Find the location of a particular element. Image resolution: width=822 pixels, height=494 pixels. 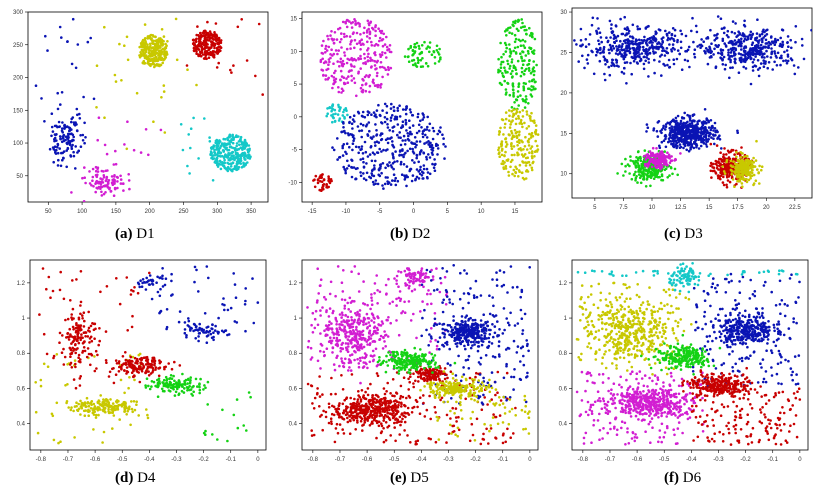

plot-frame is located at coordinates (422, 107).